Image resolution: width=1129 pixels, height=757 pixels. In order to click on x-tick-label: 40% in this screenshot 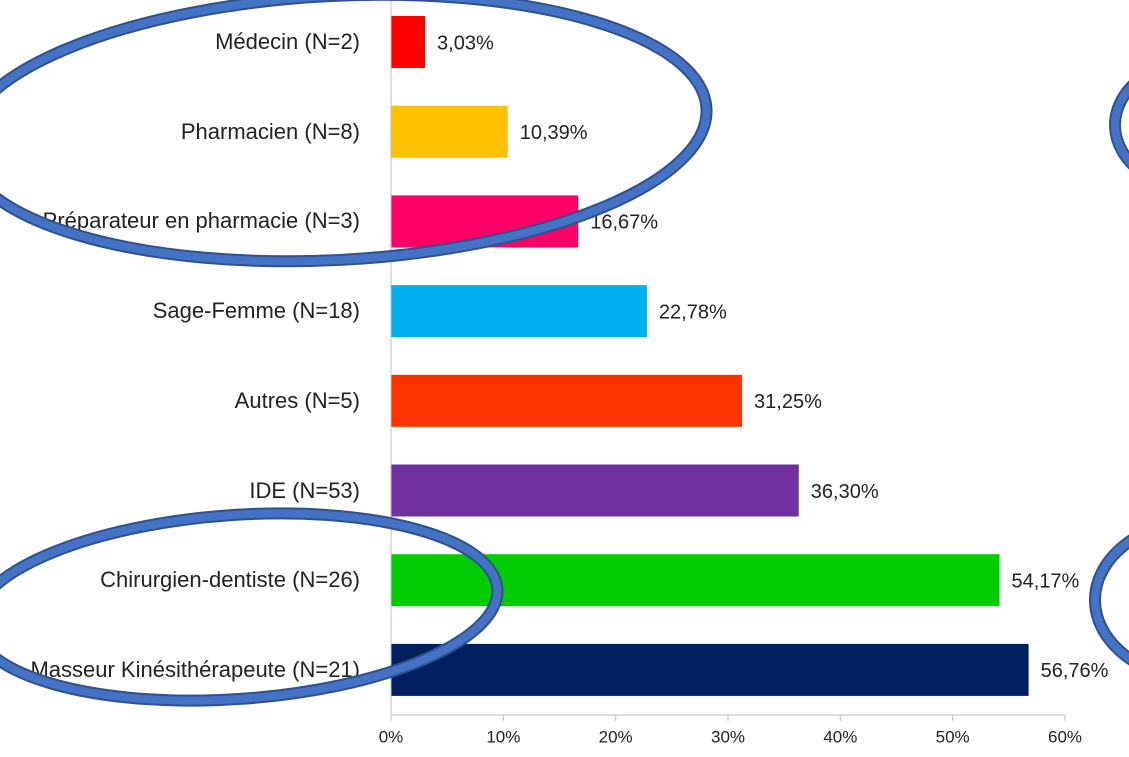, I will do `click(840, 736)`.